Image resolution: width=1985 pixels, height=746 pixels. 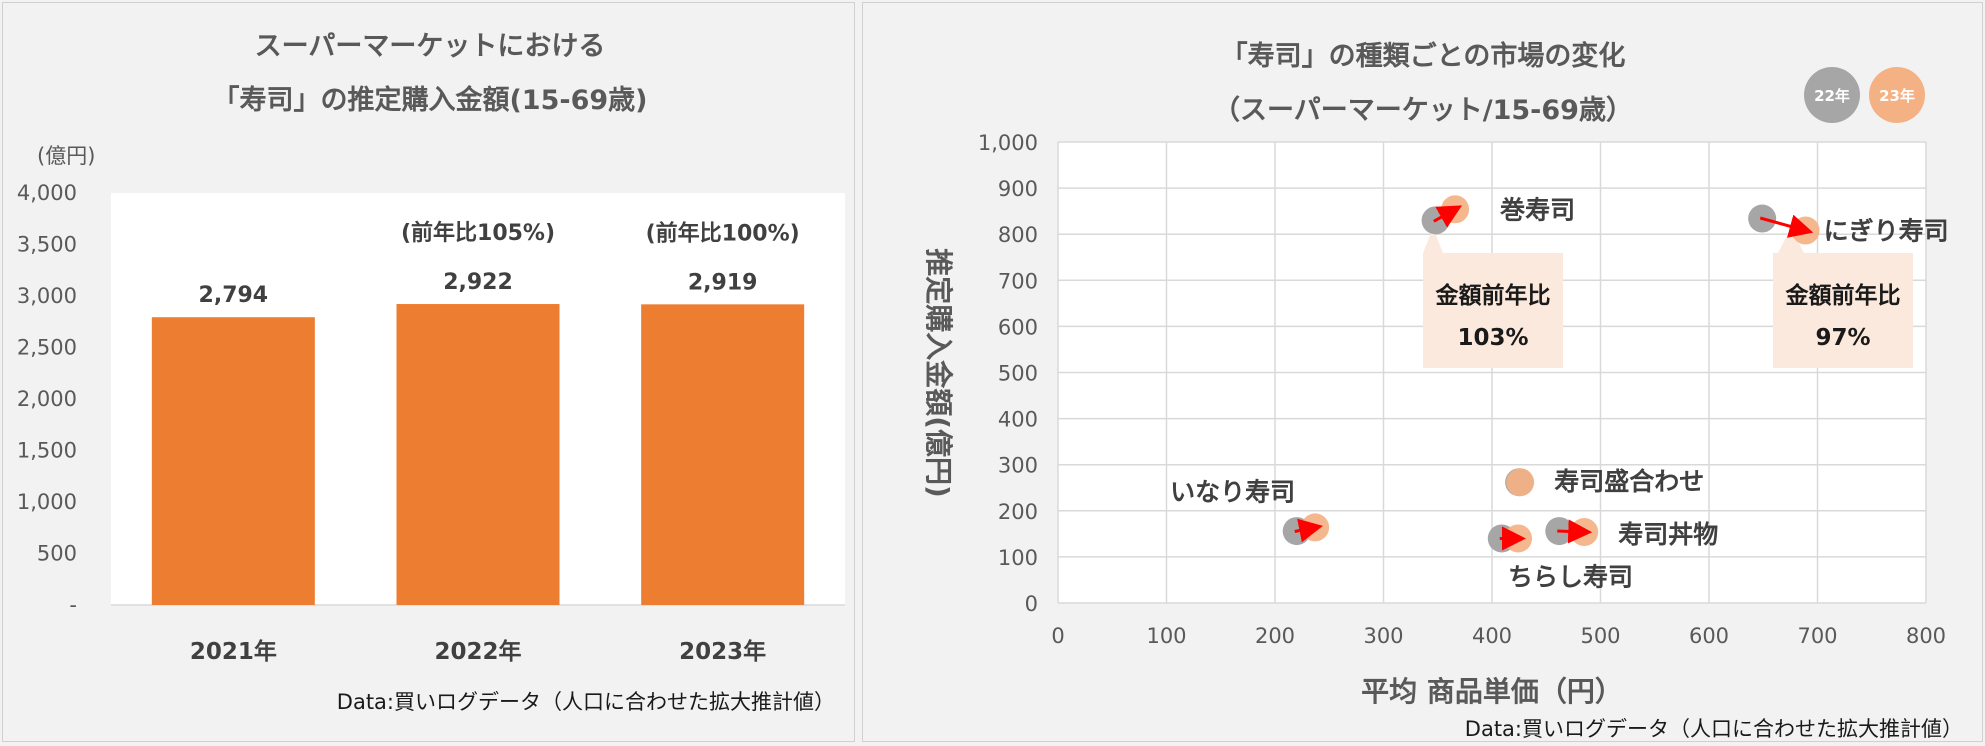 I want to click on y-tick-label: 800, so click(x=1018, y=235).